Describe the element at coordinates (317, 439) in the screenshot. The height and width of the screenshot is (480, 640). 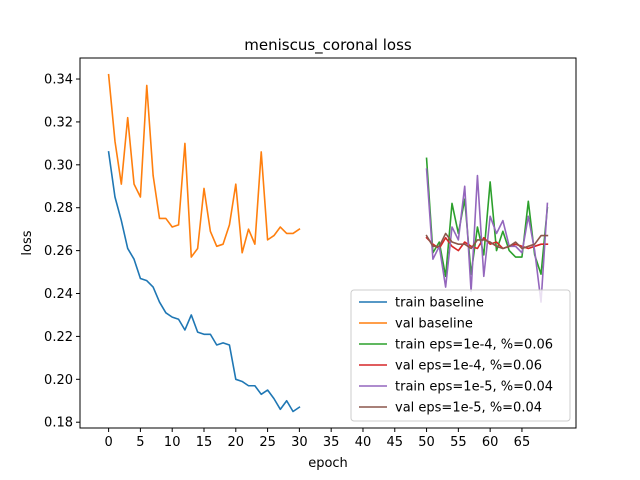
I see `x-axis: 0 5 10 15 20 25 30 35 40 45 50 55 60 65` at that location.